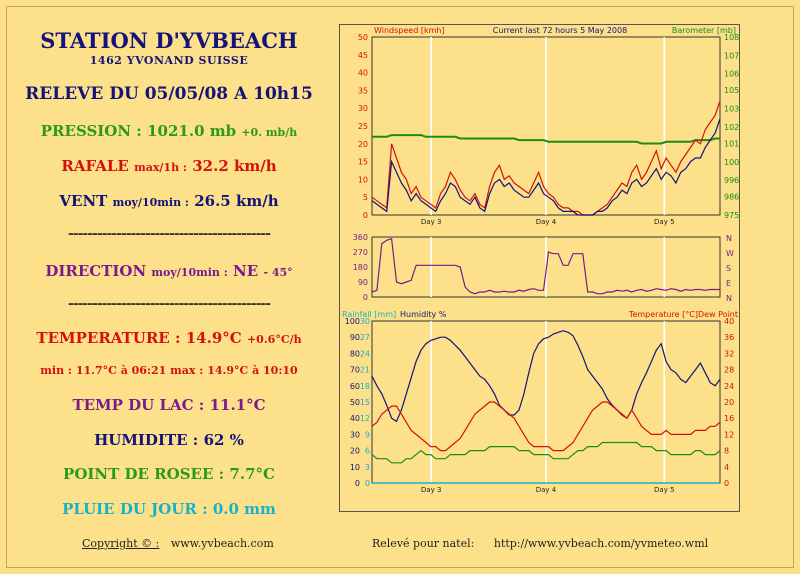  Describe the element at coordinates (365, 197) in the screenshot. I see `left-tick-label: 5` at that location.